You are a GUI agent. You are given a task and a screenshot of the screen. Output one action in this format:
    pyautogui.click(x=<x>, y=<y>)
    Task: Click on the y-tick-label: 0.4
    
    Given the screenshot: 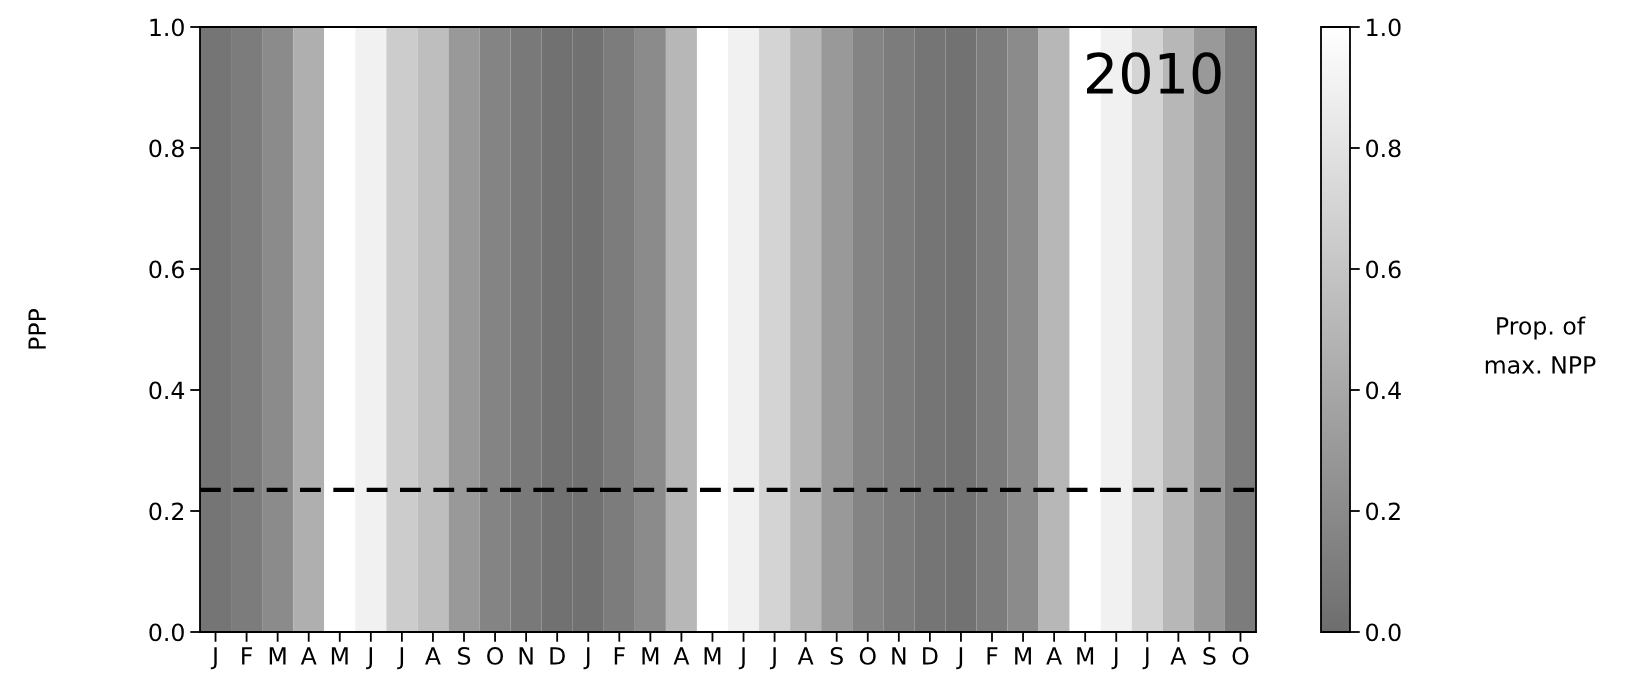 What is the action you would take?
    pyautogui.click(x=167, y=390)
    